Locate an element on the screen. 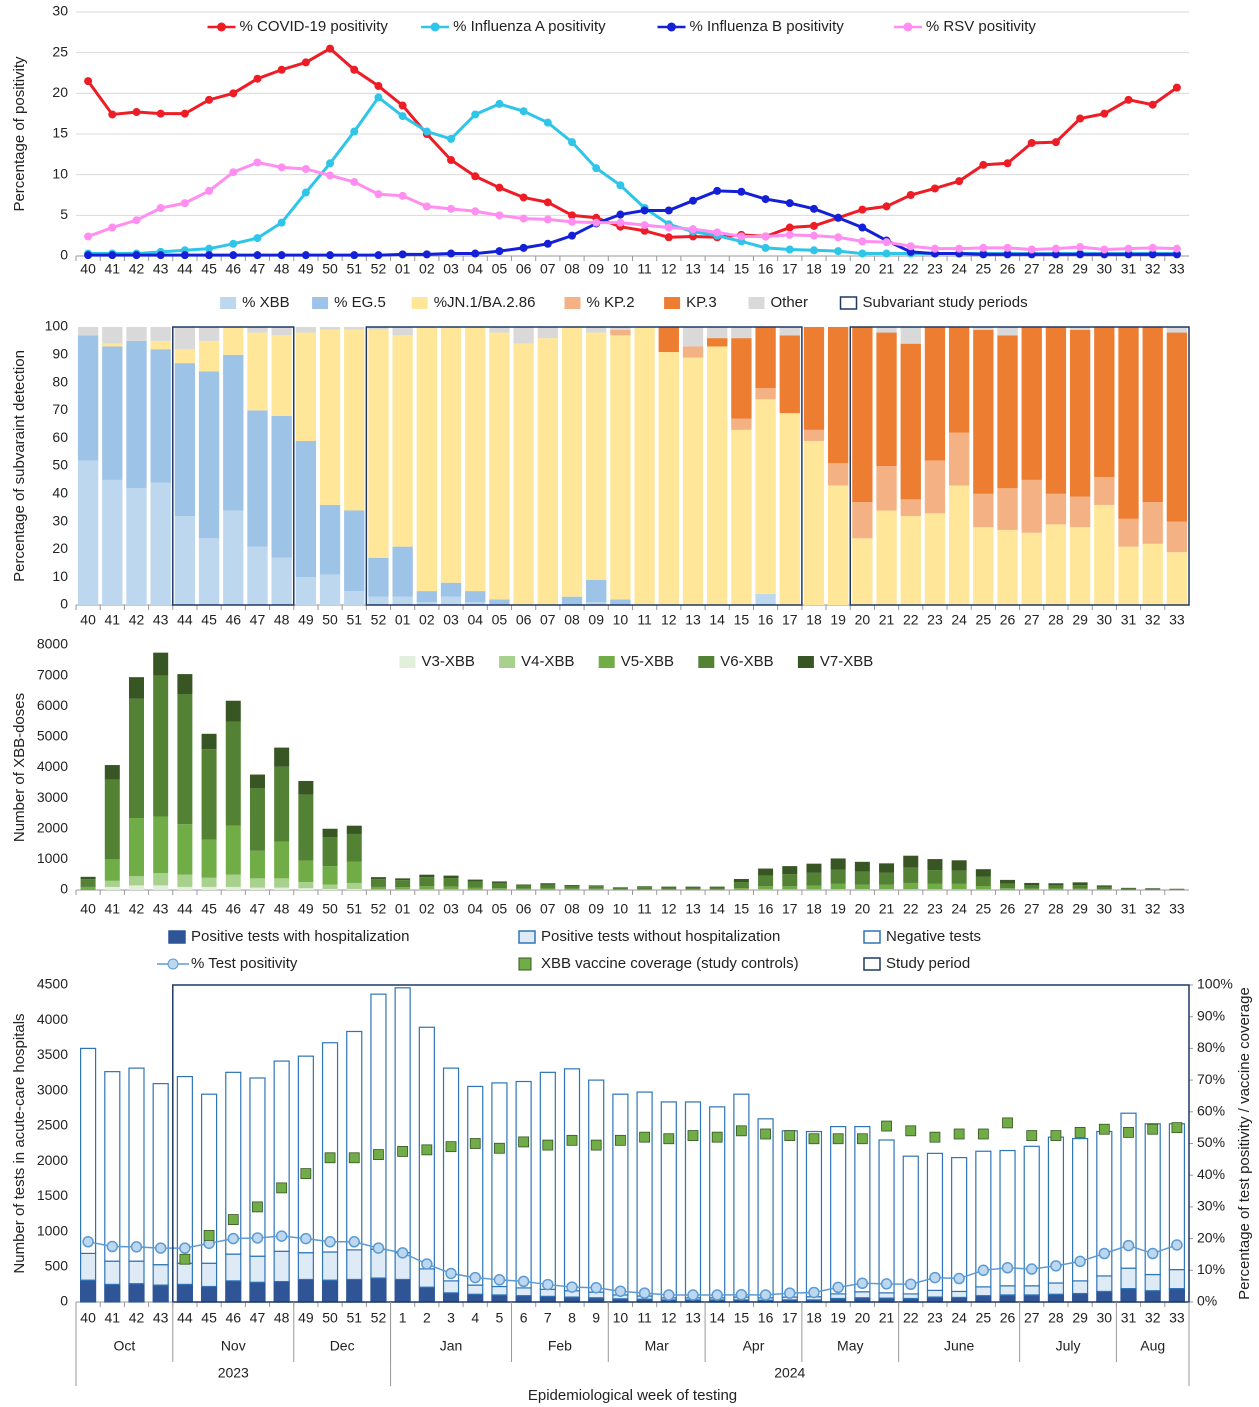 This screenshot has width=1259, height=1407. x-tick-label: 08 is located at coordinates (572, 909).